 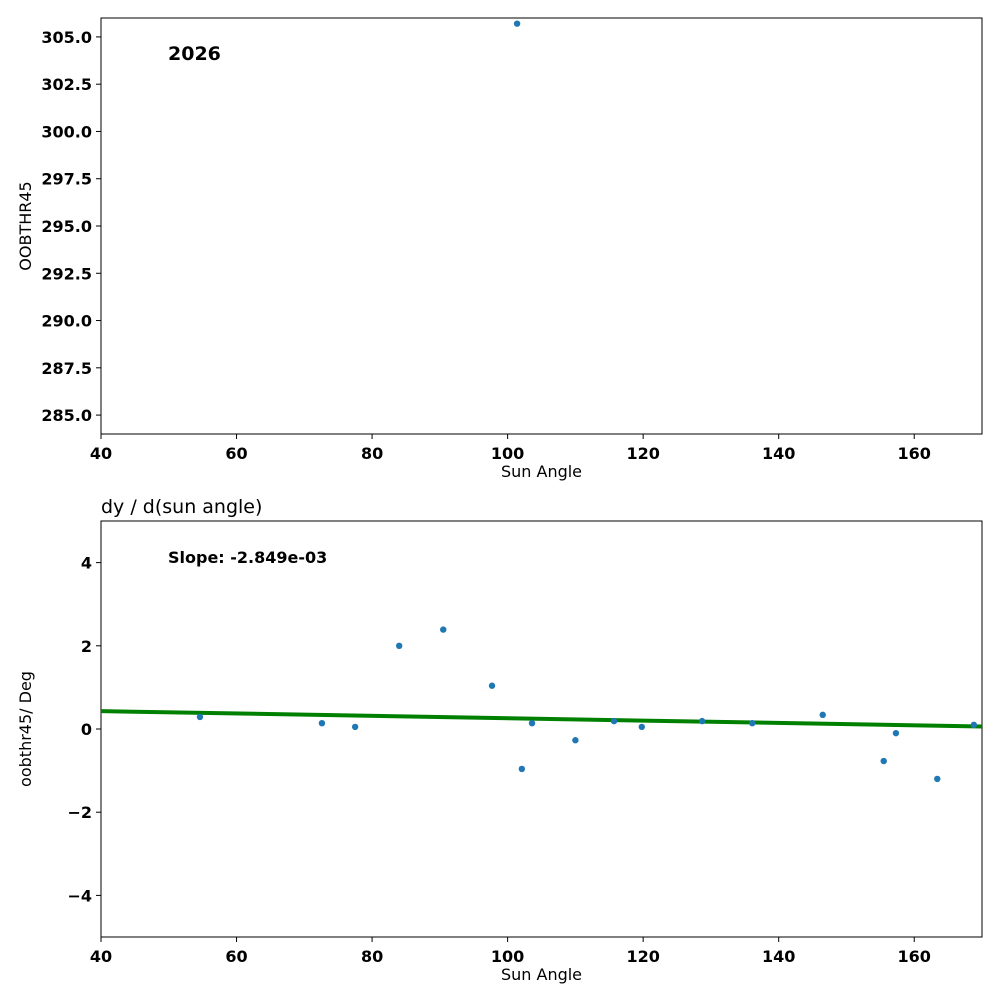 What do you see at coordinates (79, 895) in the screenshot?
I see `y-tick-label: −4` at bounding box center [79, 895].